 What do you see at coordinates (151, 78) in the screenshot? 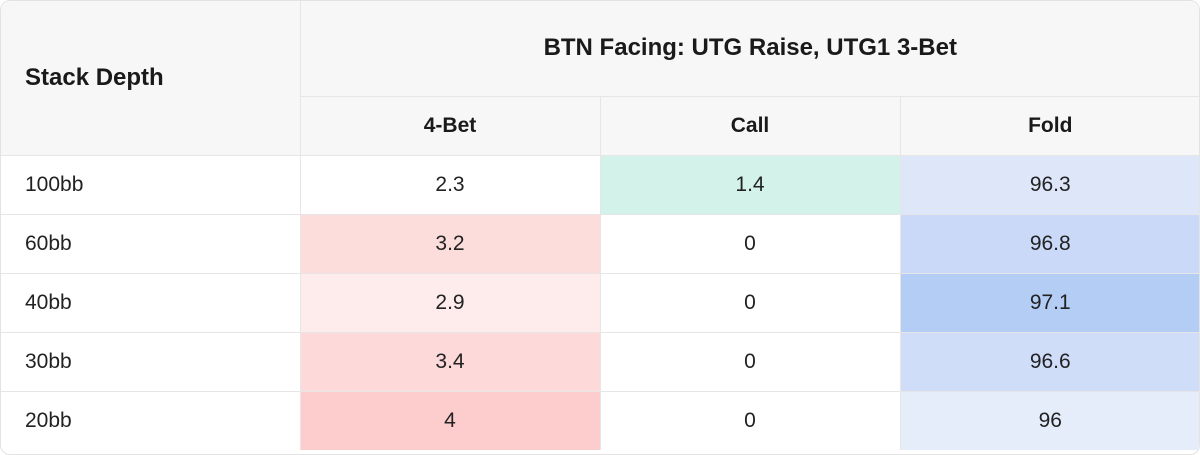
I see `stack-depth-header: Stack Depth` at bounding box center [151, 78].